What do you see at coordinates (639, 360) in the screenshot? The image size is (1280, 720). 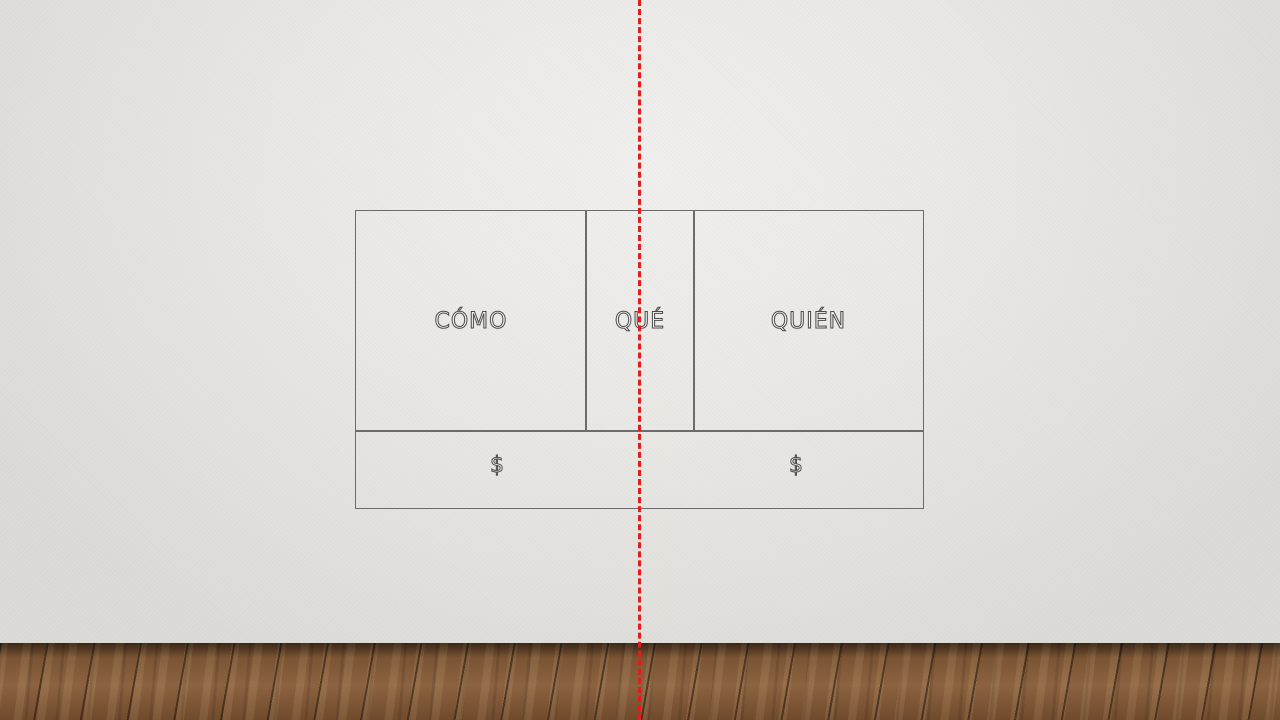 I see `center-divider-line` at bounding box center [639, 360].